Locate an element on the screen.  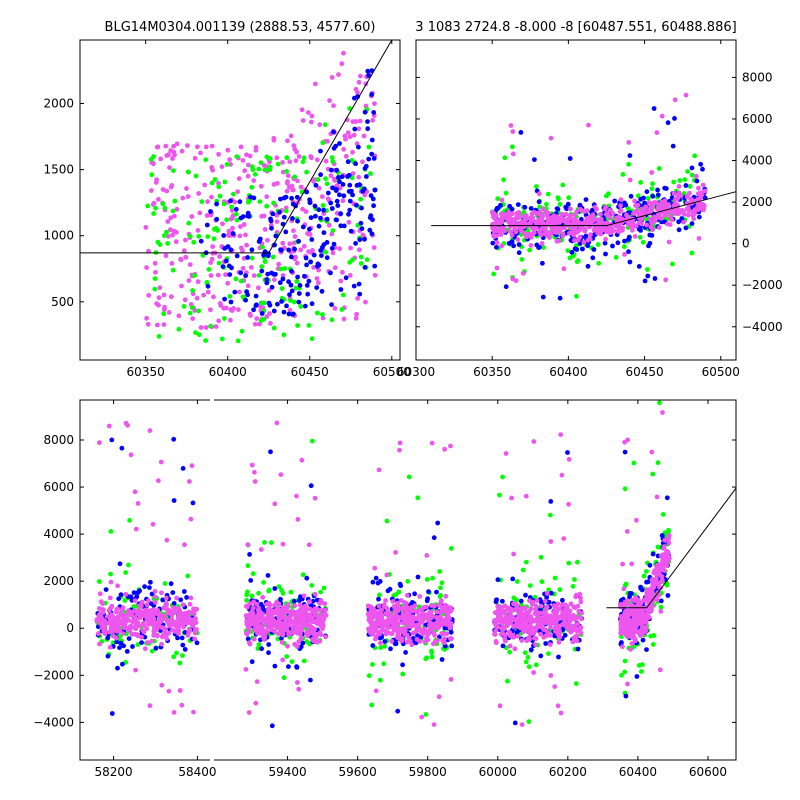
top-left-model-polyline is located at coordinates (236, 146).